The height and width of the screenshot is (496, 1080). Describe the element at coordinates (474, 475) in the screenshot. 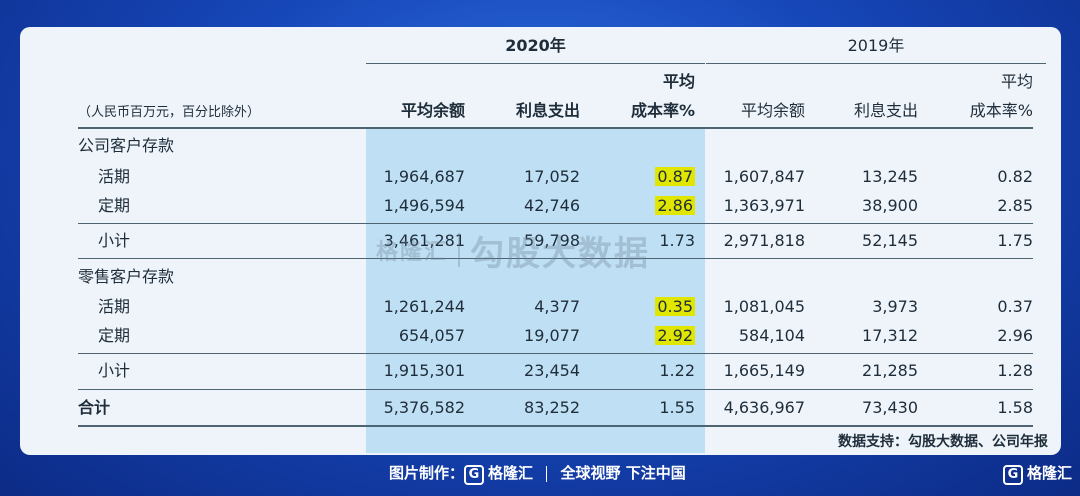

I see `brand-logo-icon: G` at that location.